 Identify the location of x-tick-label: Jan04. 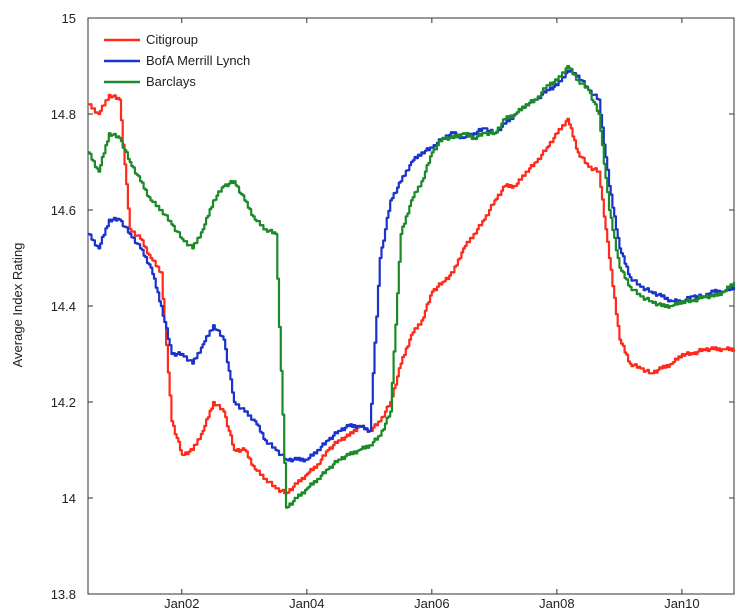
(306, 603).